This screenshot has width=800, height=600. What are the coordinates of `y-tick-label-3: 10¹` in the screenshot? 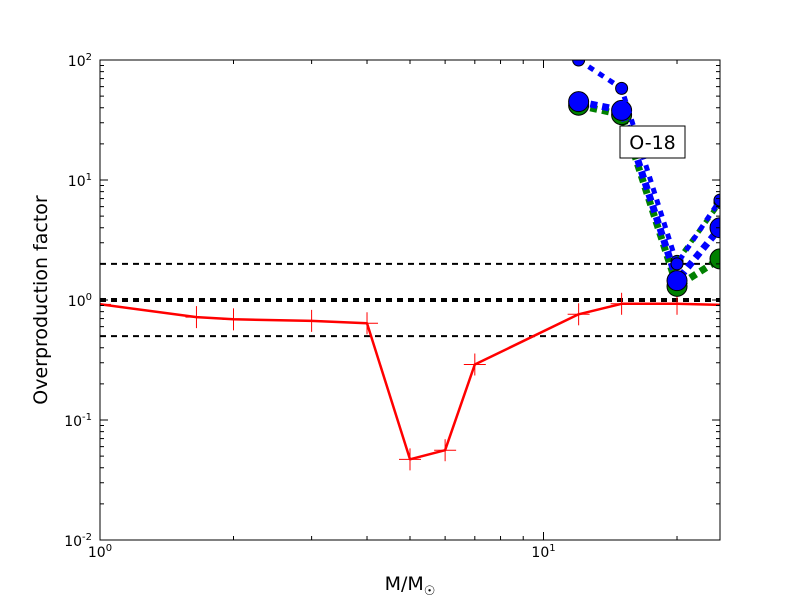 It's located at (80, 181).